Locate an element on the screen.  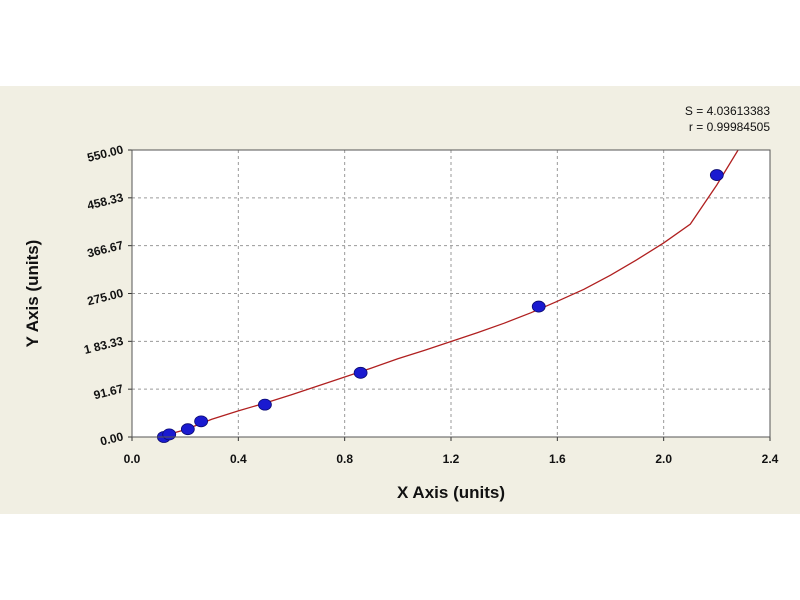
x-tick-label: 2.4 is located at coordinates (770, 459).